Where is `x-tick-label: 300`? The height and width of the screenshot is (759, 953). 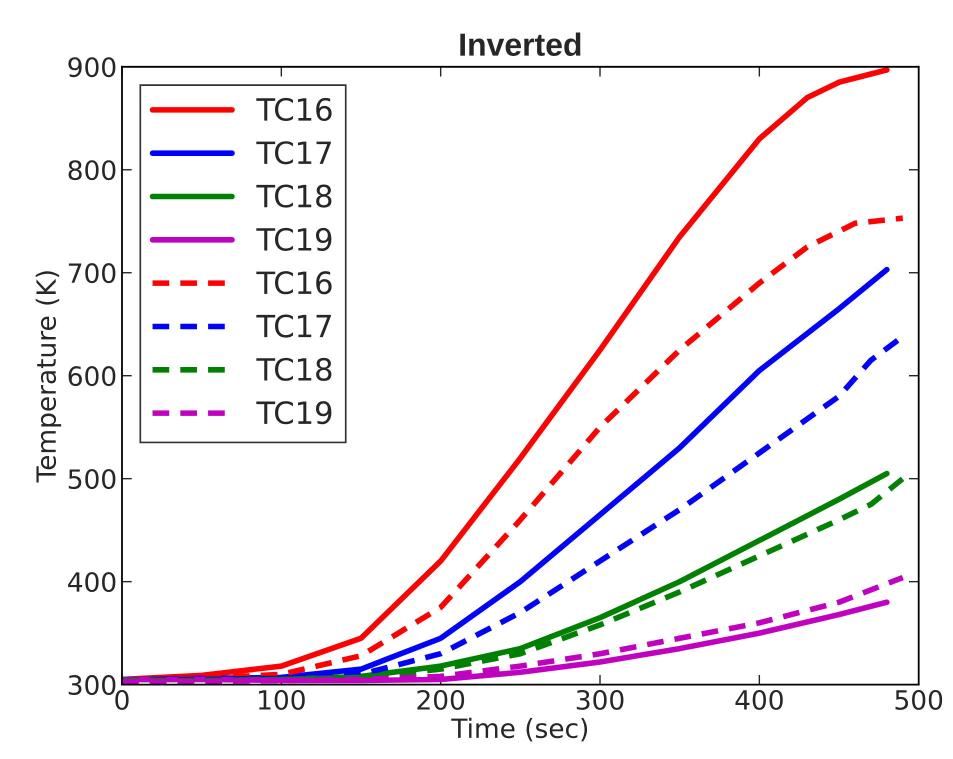
x-tick-label: 300 is located at coordinates (600, 700).